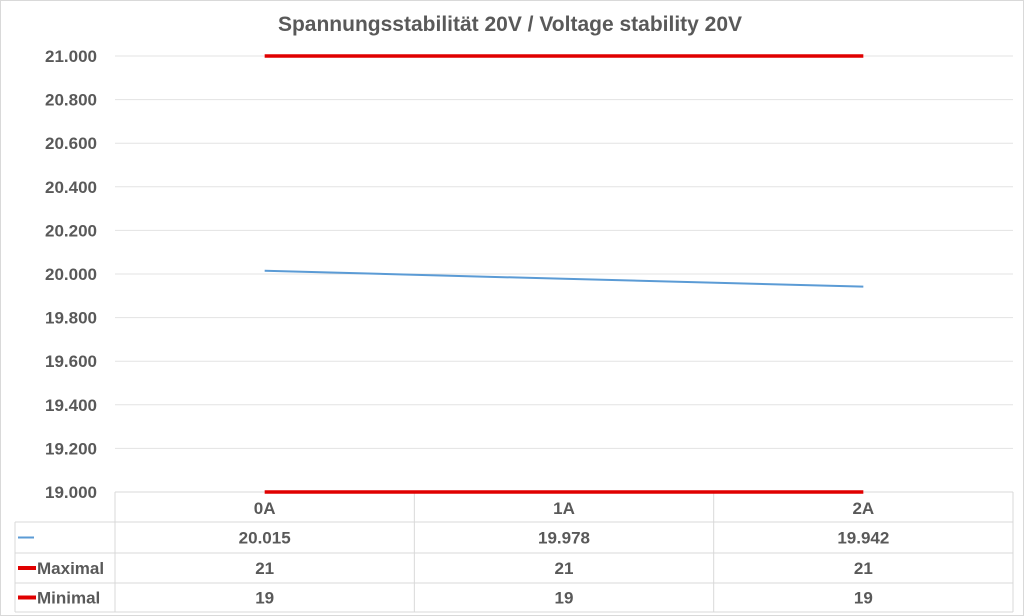 The height and width of the screenshot is (616, 1024). What do you see at coordinates (564, 278) in the screenshot?
I see `series-line-voltage` at bounding box center [564, 278].